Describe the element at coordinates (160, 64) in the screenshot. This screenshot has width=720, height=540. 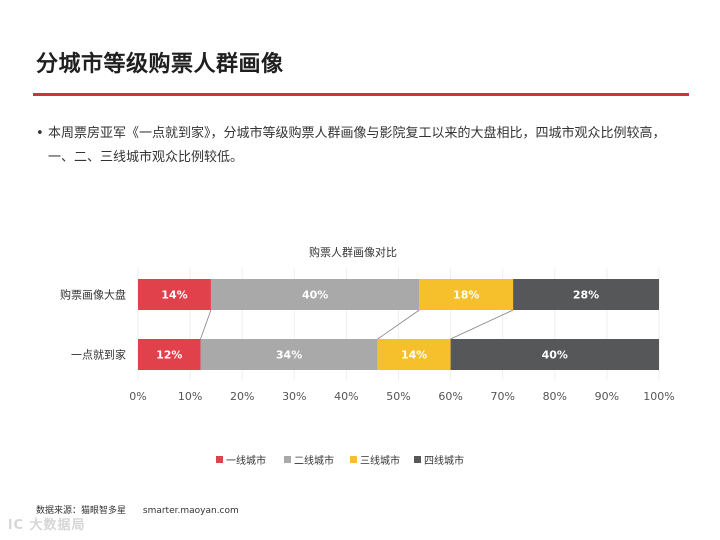
I see `slide-title: 分城市等级购票人群画像` at that location.